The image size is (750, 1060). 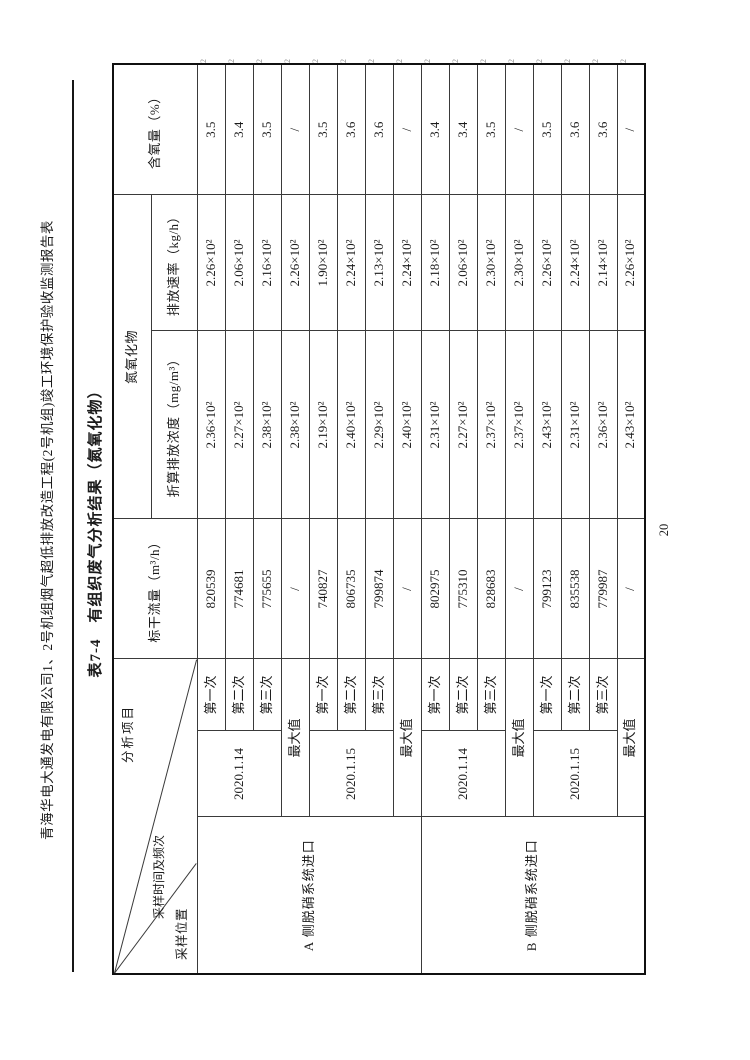 What do you see at coordinates (603, 589) in the screenshot?
I see `cell-flow: 779987` at bounding box center [603, 589].